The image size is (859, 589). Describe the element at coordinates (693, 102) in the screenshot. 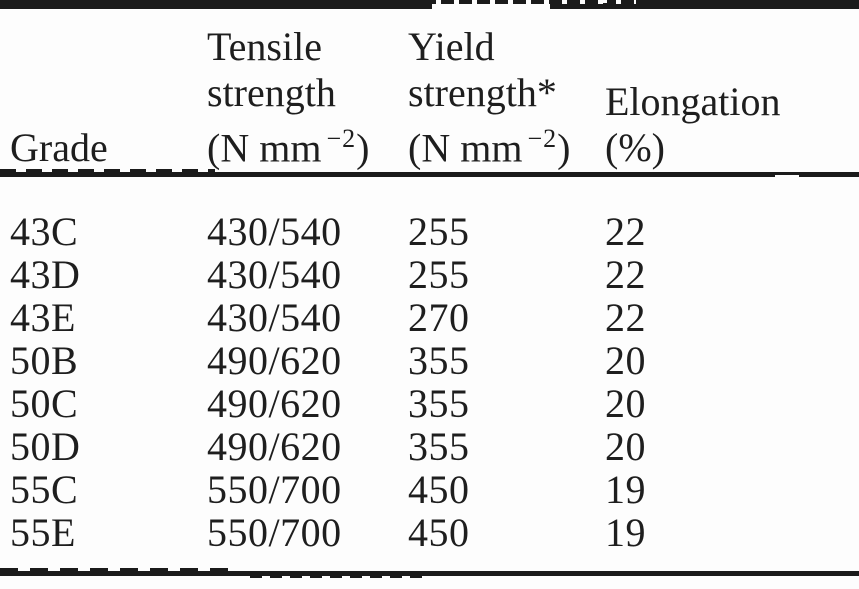

I see `header-elongation-label: Elongation` at that location.